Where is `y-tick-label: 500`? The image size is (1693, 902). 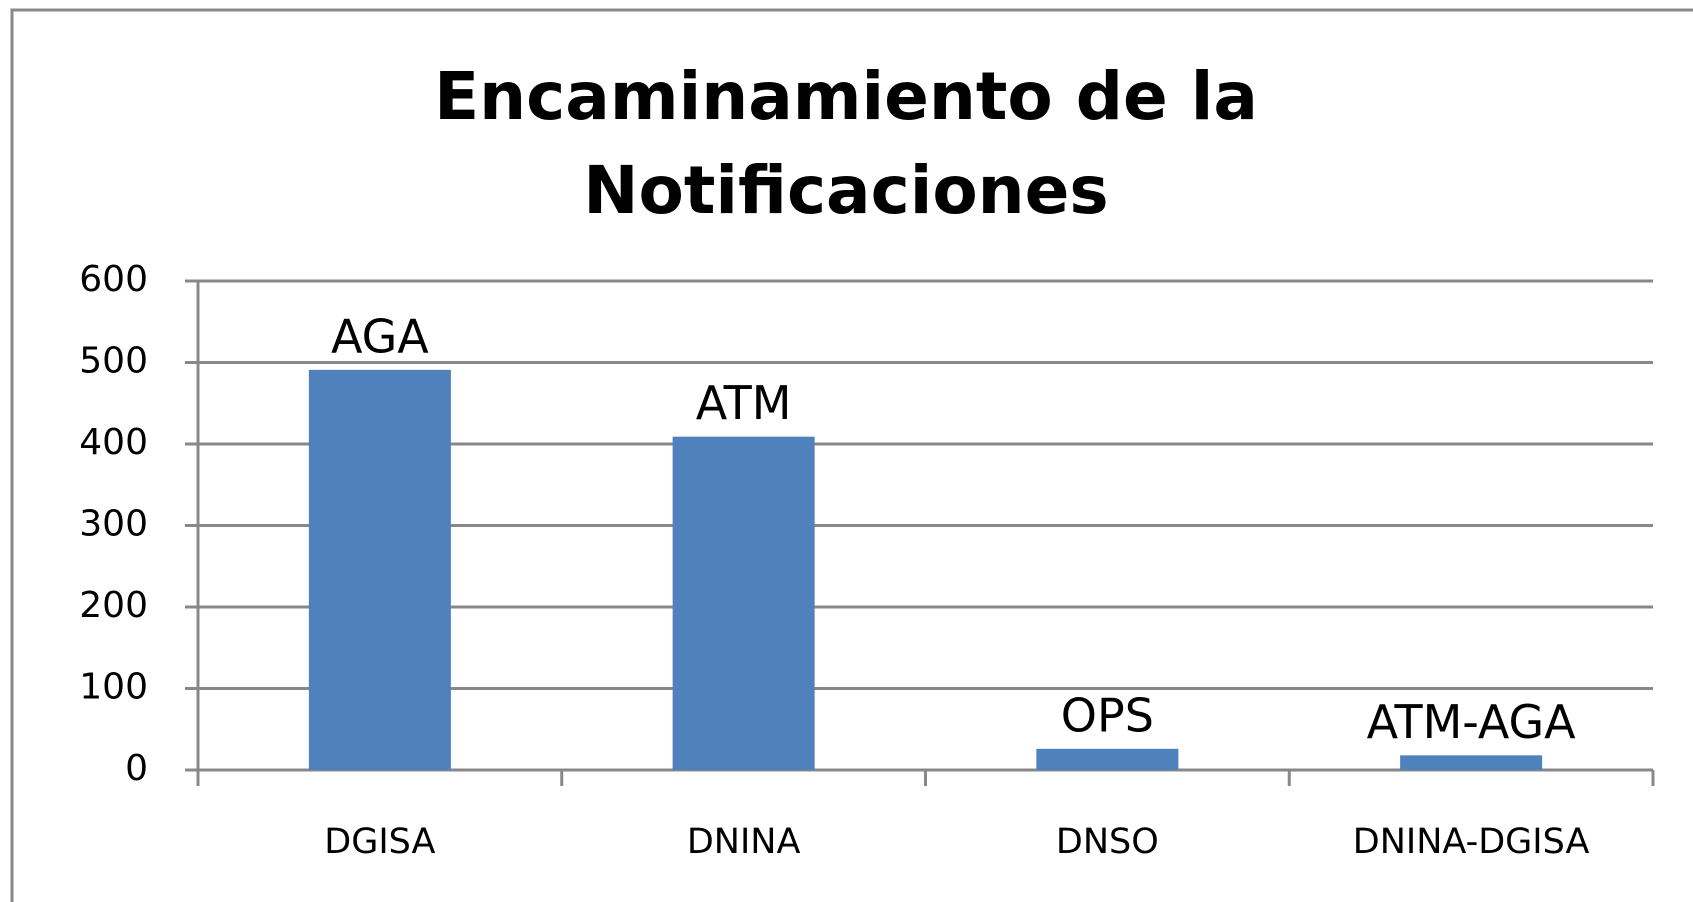 y-tick-label: 500 is located at coordinates (113, 361).